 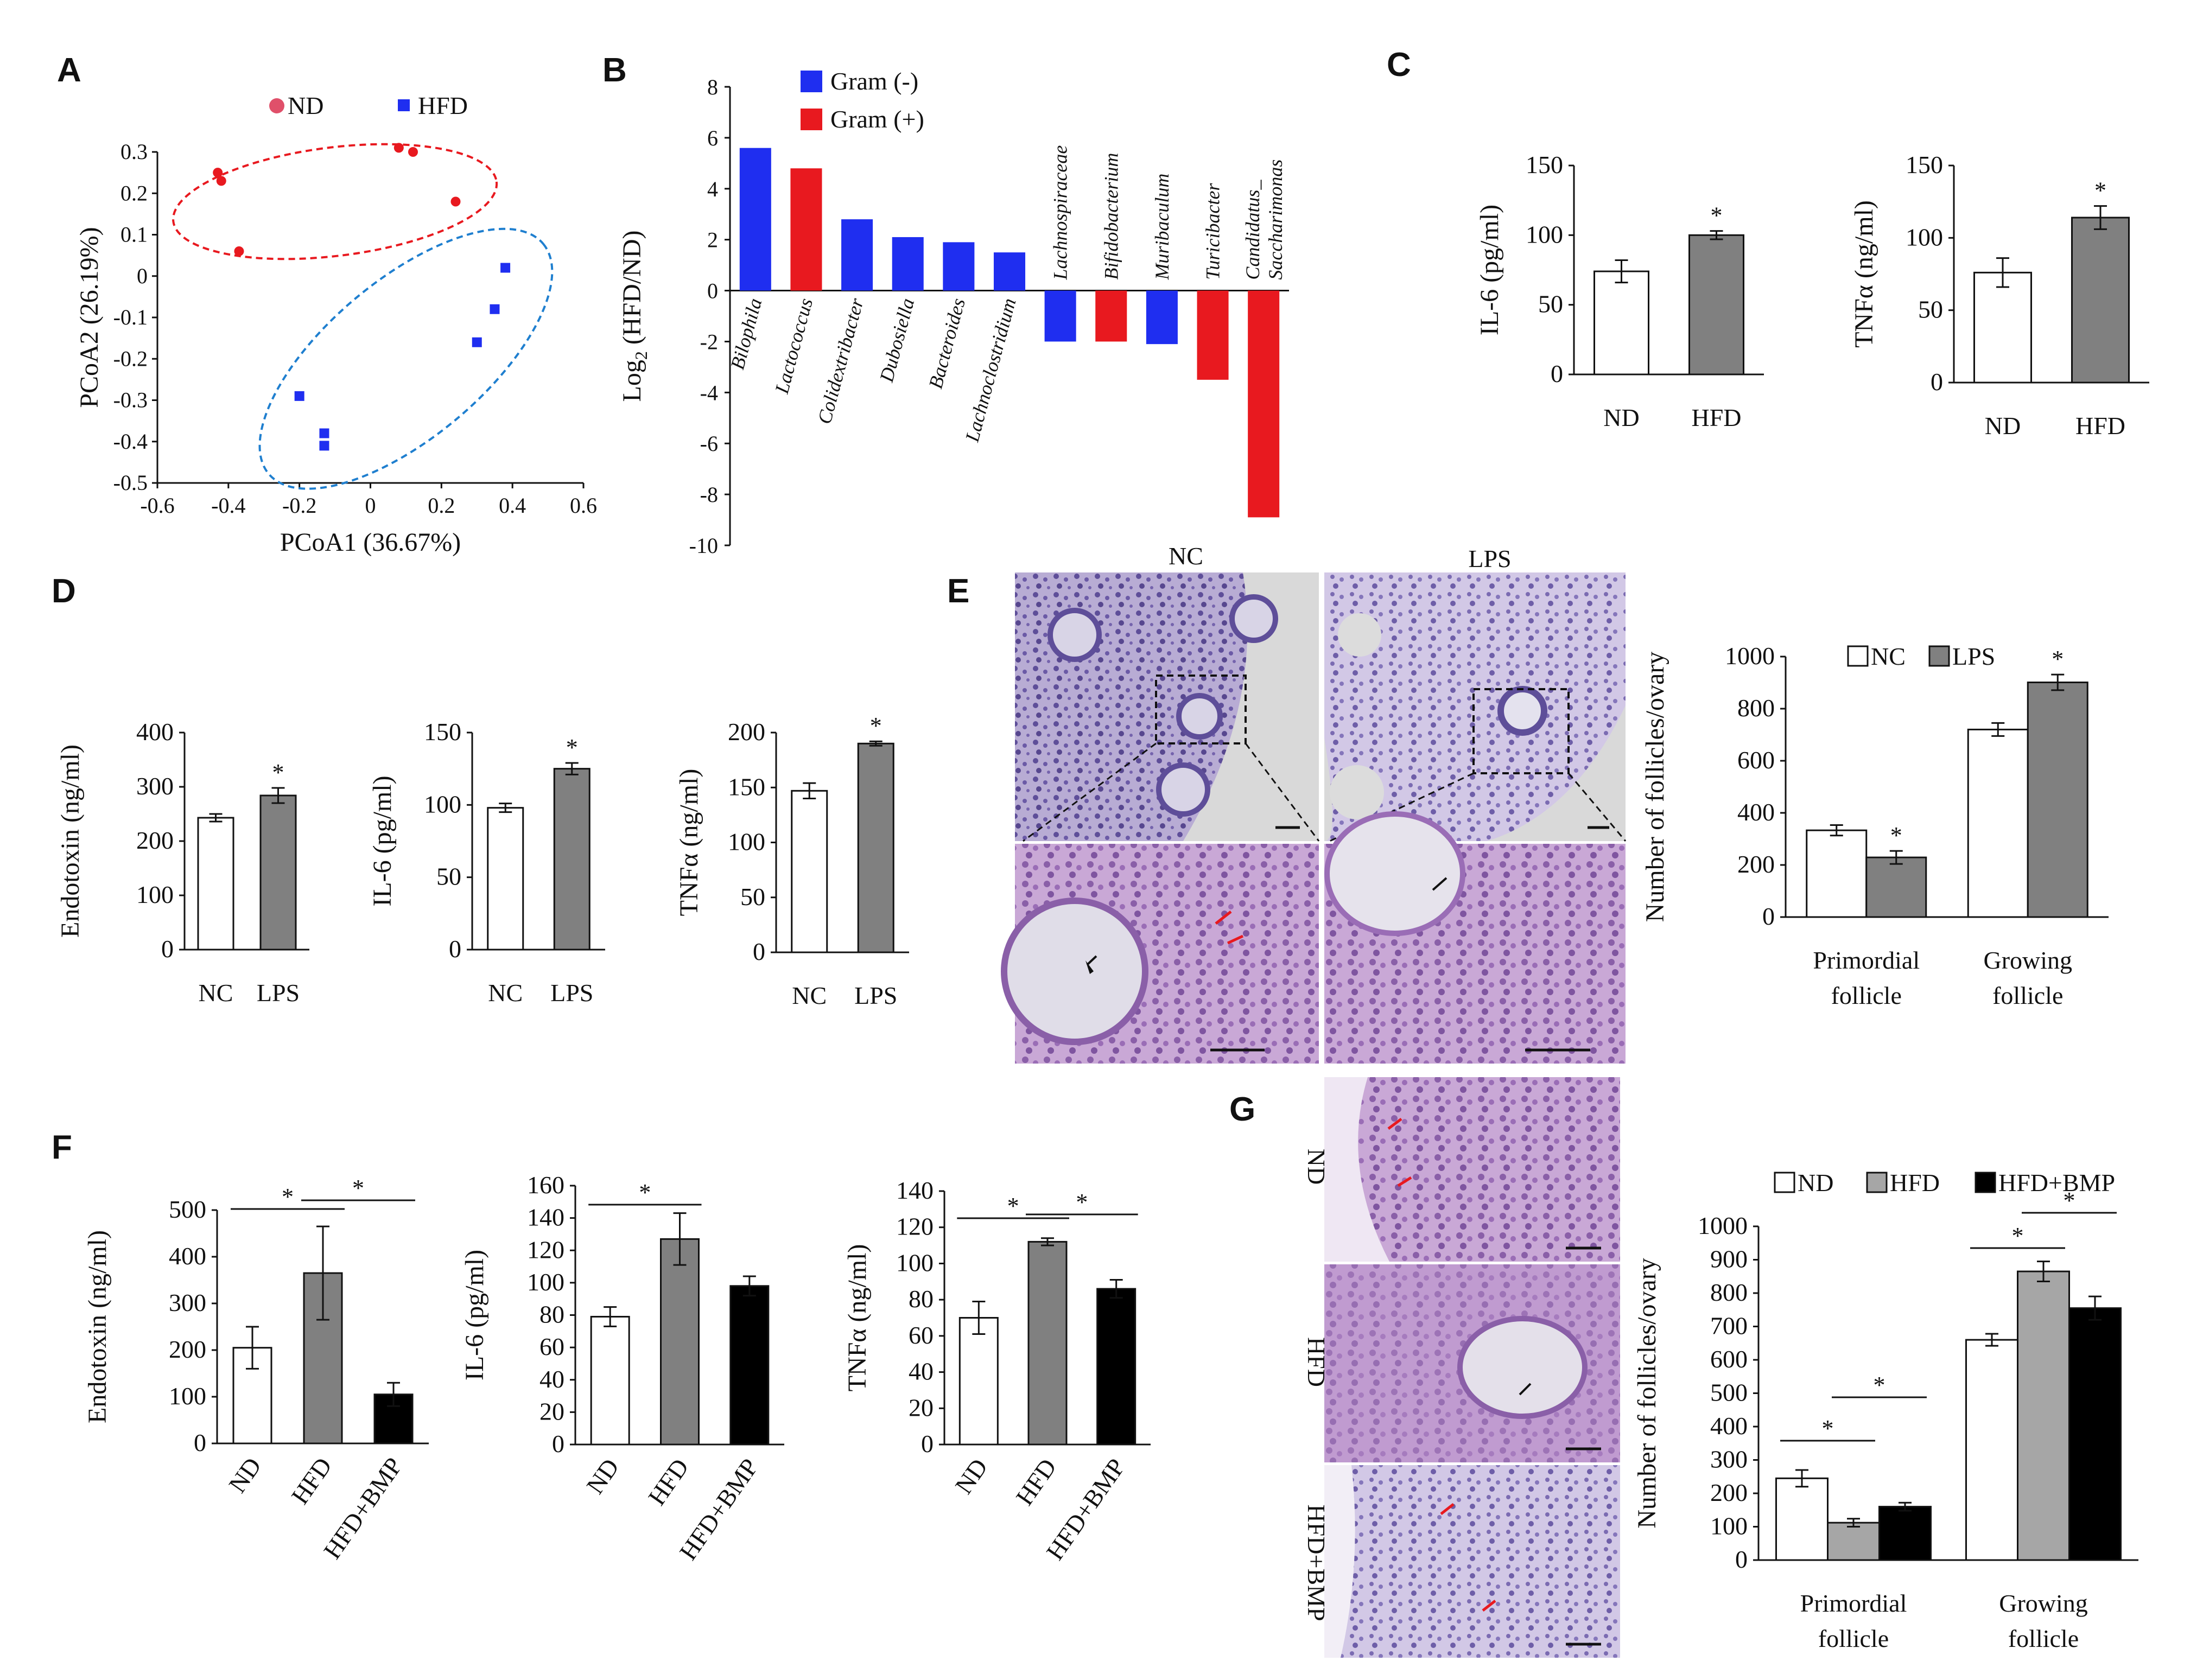 I want to click on histology-image-nc-low, so click(x=1167, y=707).